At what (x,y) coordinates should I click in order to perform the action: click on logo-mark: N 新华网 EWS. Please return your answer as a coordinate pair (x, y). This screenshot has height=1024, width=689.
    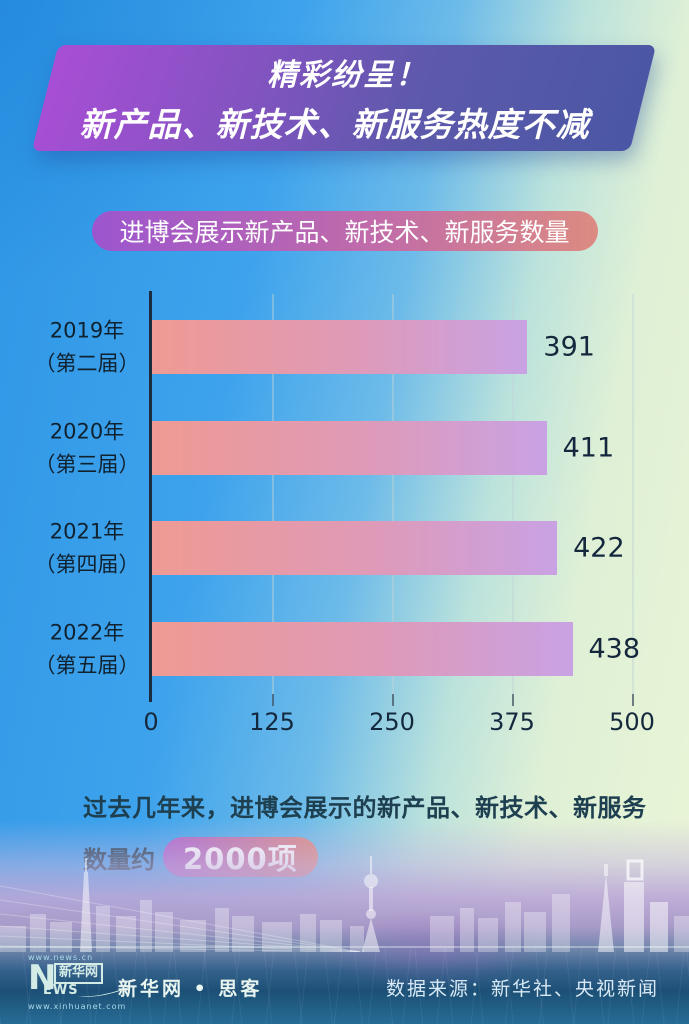
    Looking at the image, I should click on (138, 979).